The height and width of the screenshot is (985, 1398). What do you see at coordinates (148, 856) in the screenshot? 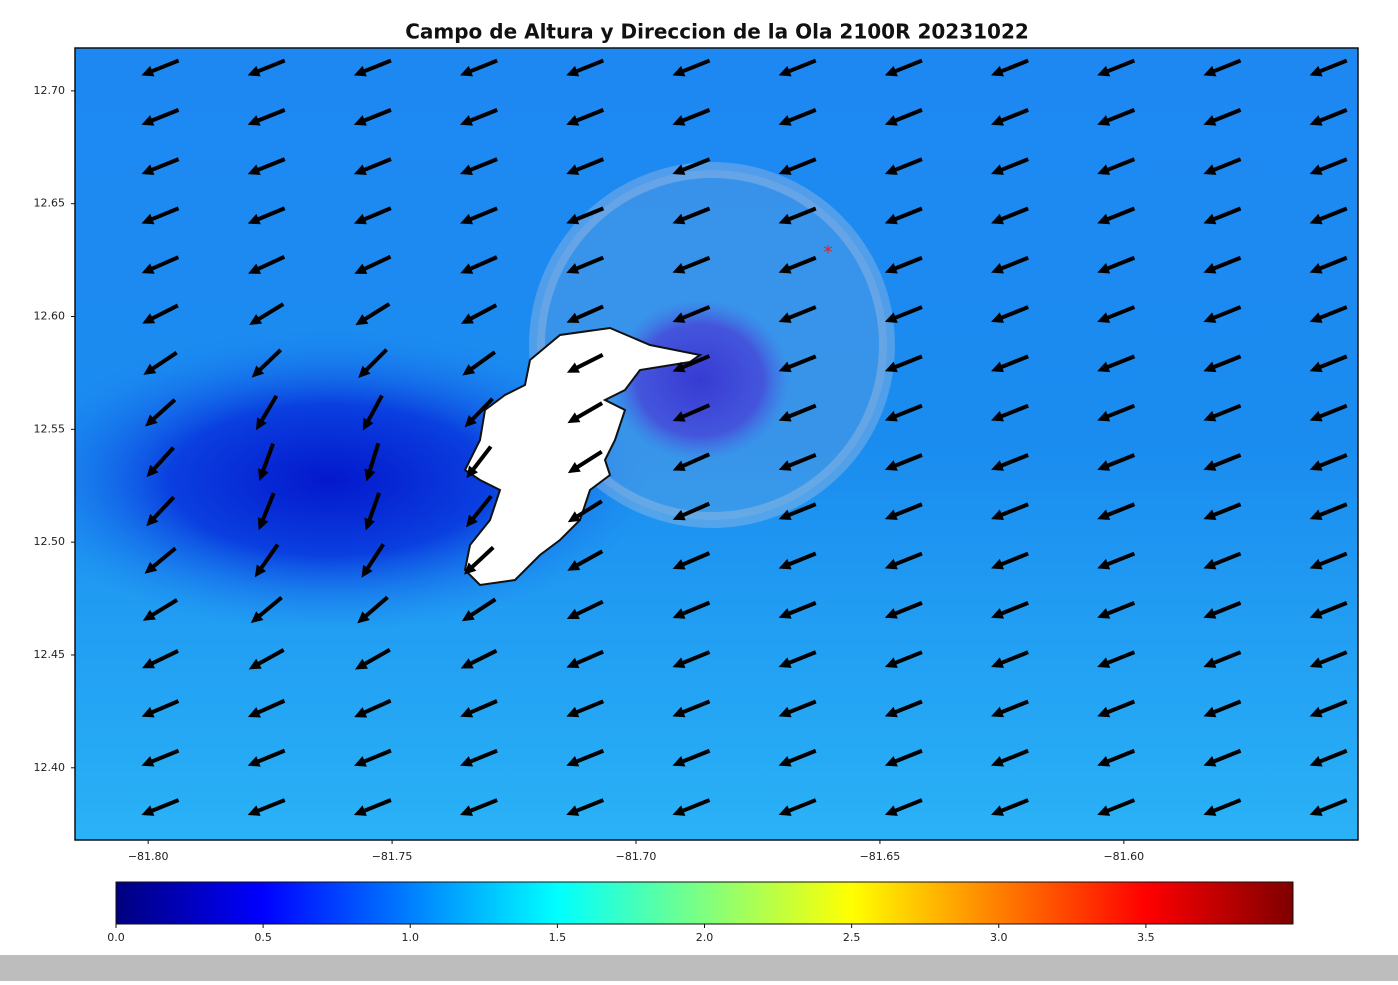
I see `x-tick-label: −81.80` at bounding box center [148, 856].